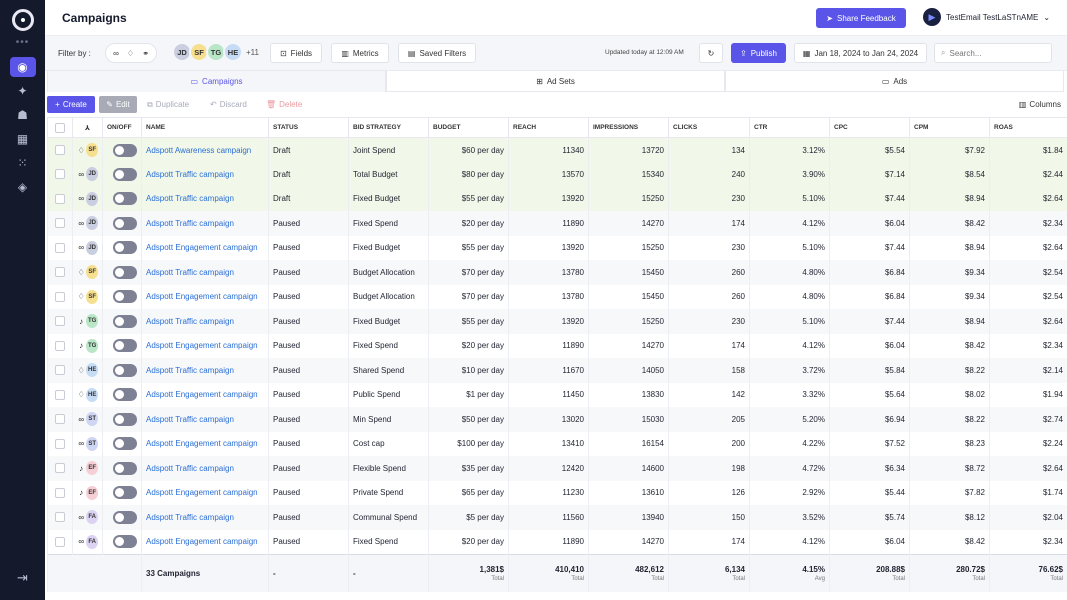  What do you see at coordinates (22, 115) in the screenshot?
I see `robot-nav-icon: ☗` at bounding box center [22, 115].